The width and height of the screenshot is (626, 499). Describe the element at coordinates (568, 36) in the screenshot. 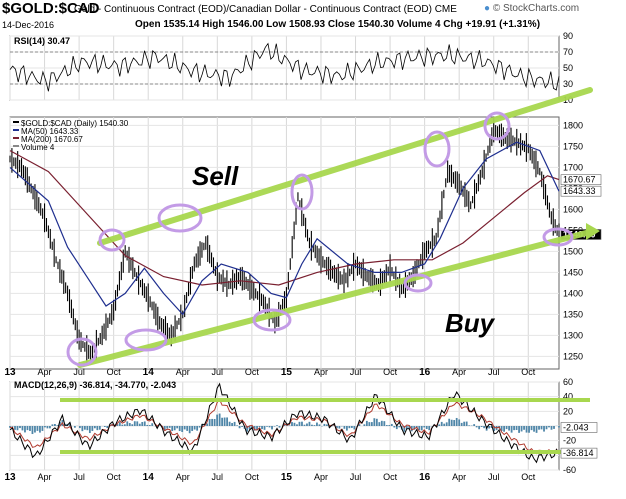

I see `rsi-tick-label: 90` at that location.